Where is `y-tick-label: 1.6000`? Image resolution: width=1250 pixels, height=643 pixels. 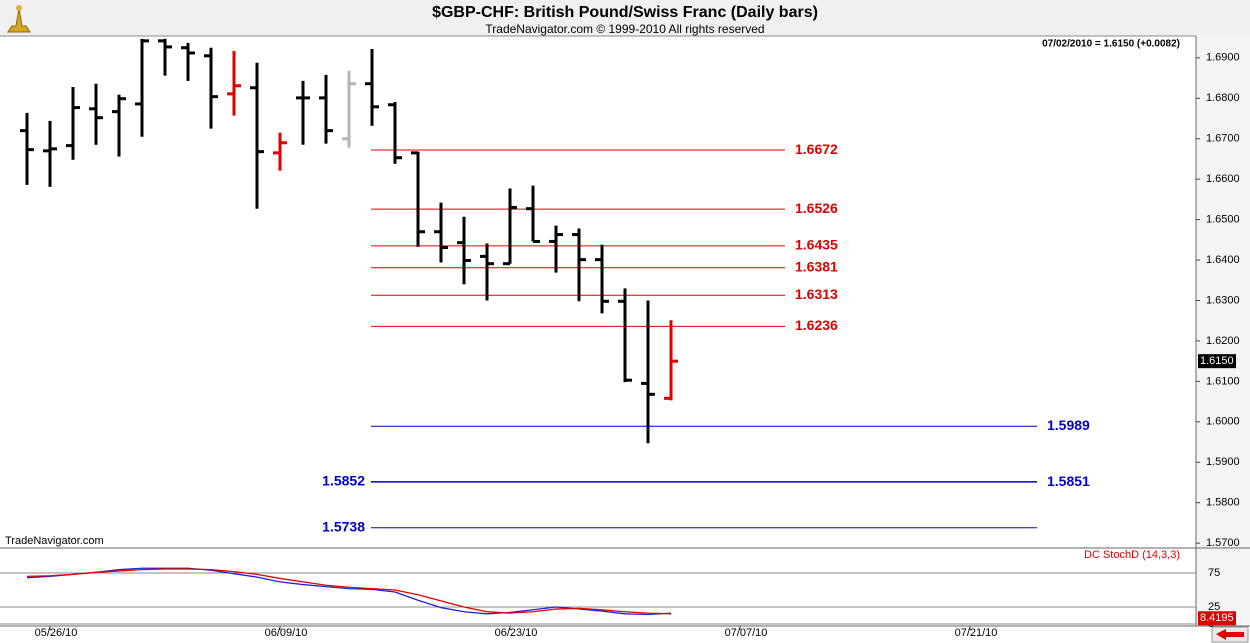
y-tick-label: 1.6000 is located at coordinates (1223, 422).